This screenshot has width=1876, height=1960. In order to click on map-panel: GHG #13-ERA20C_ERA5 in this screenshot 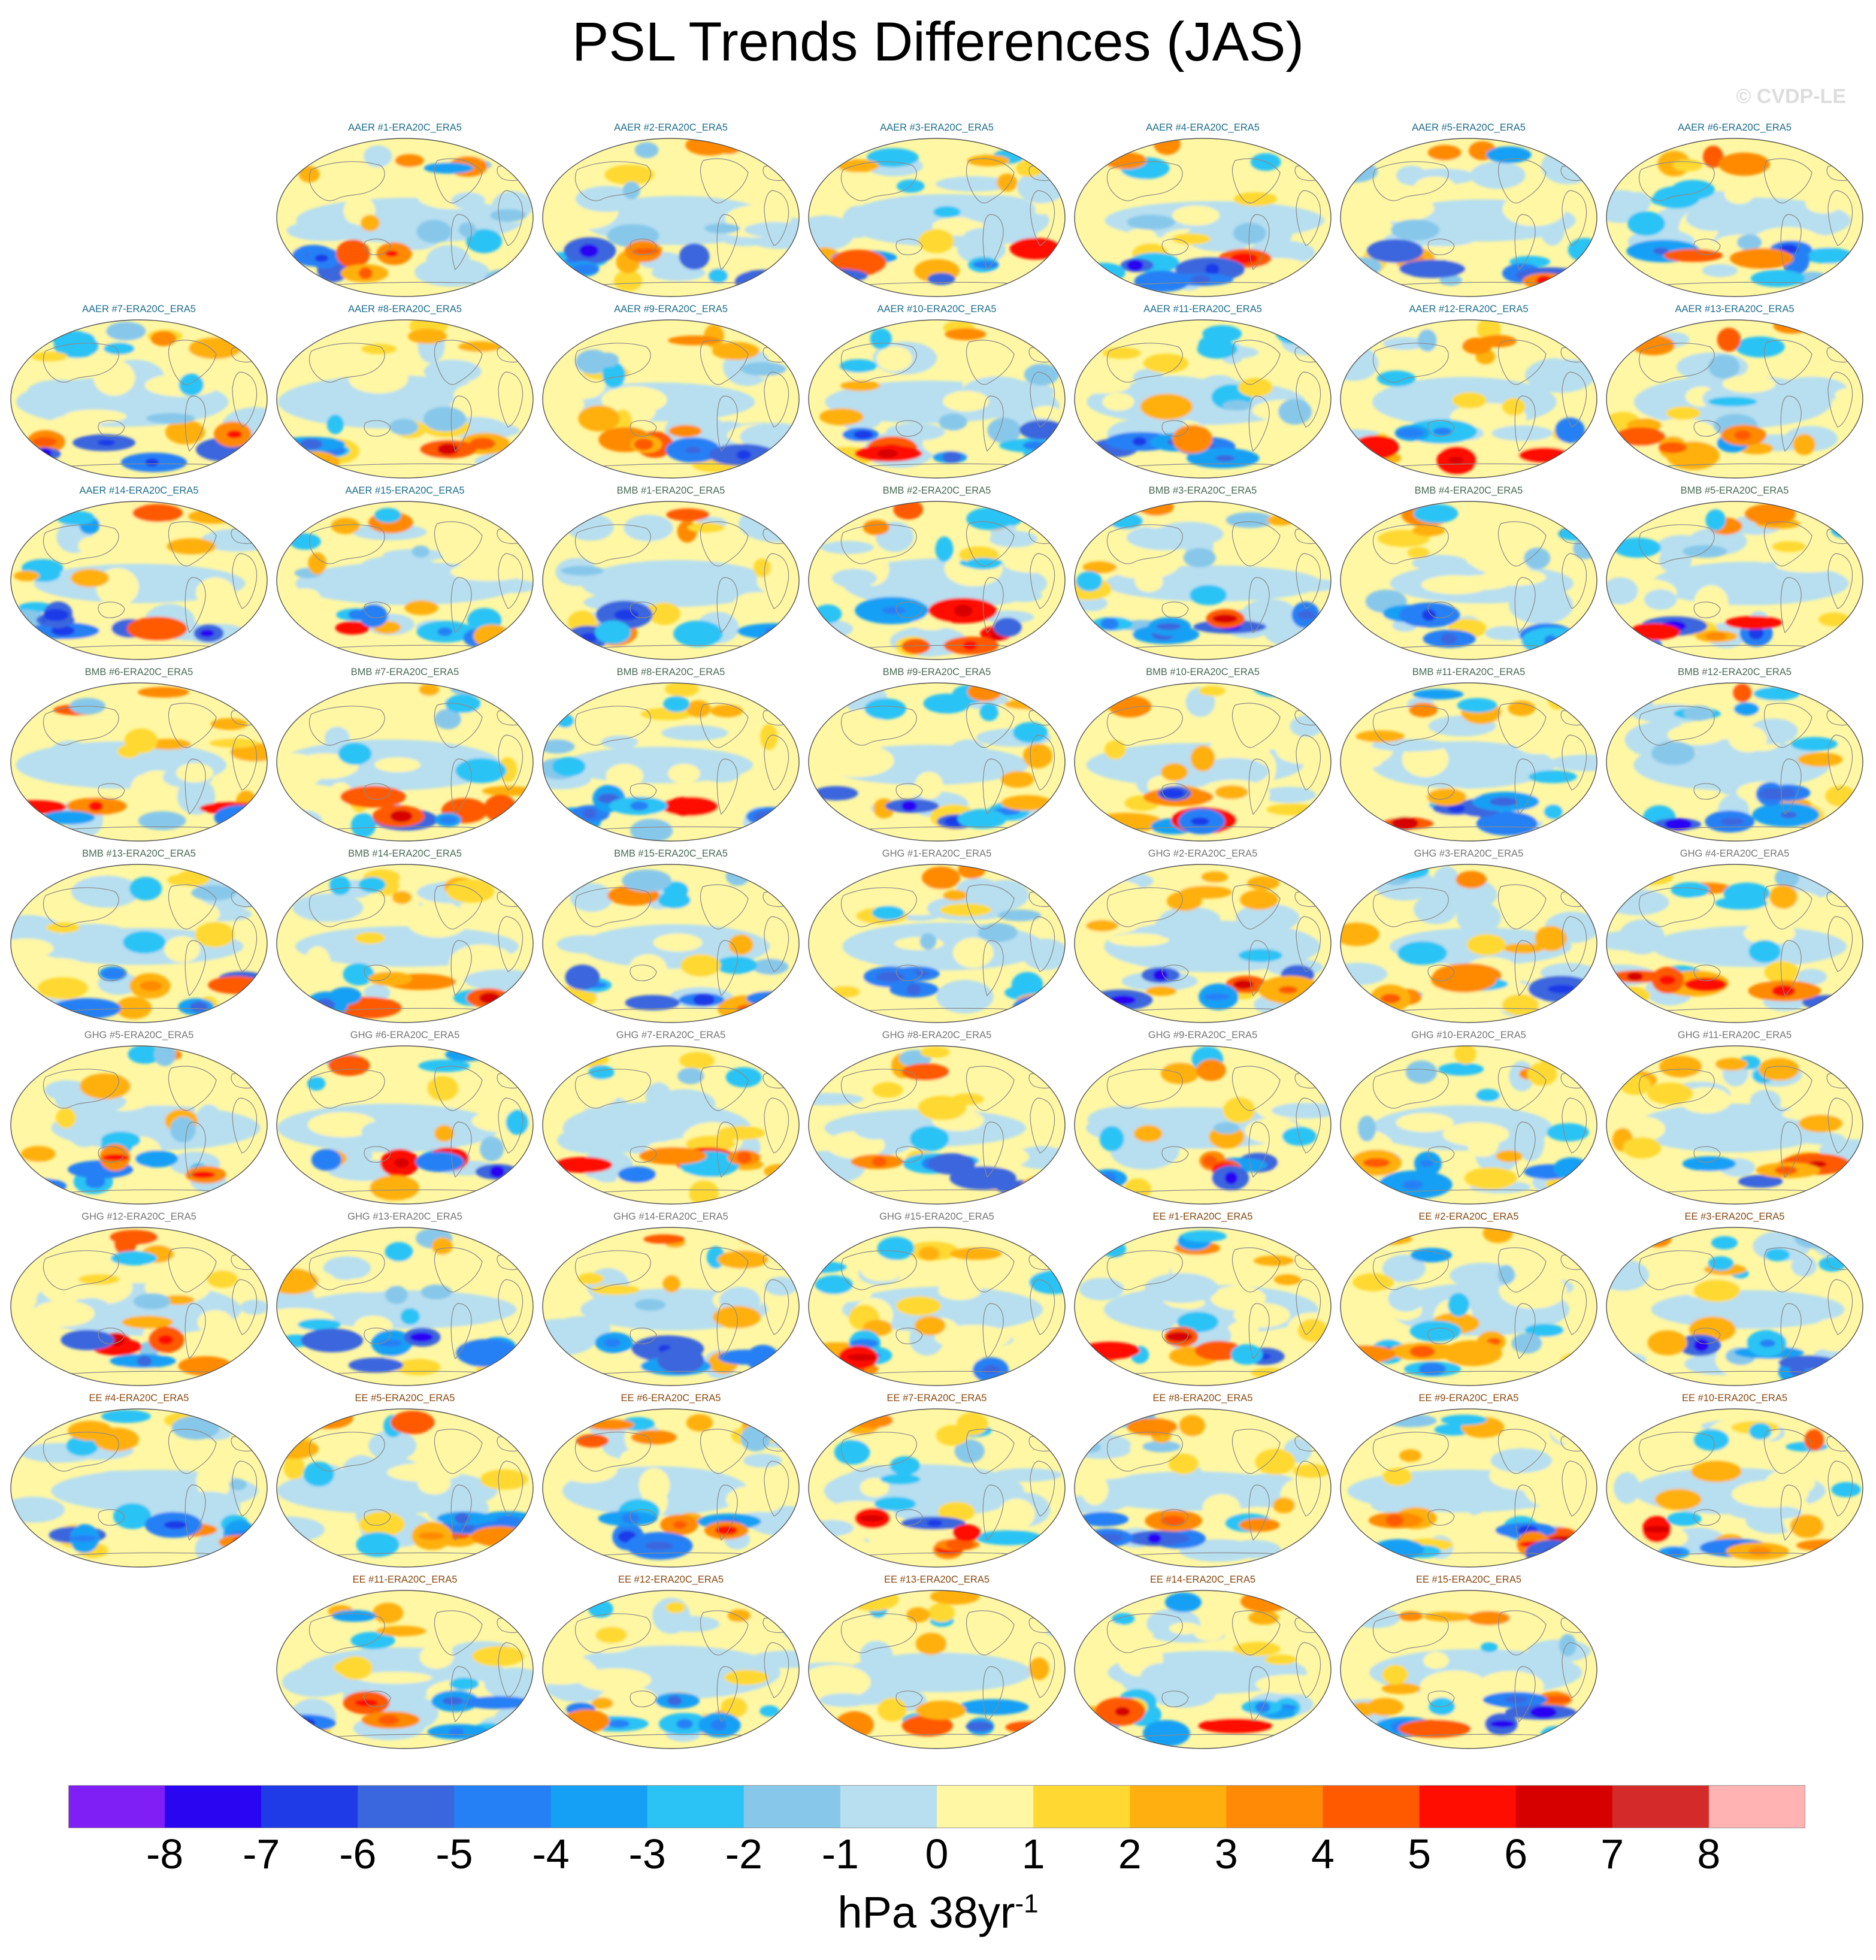, I will do `click(404, 1301)`.